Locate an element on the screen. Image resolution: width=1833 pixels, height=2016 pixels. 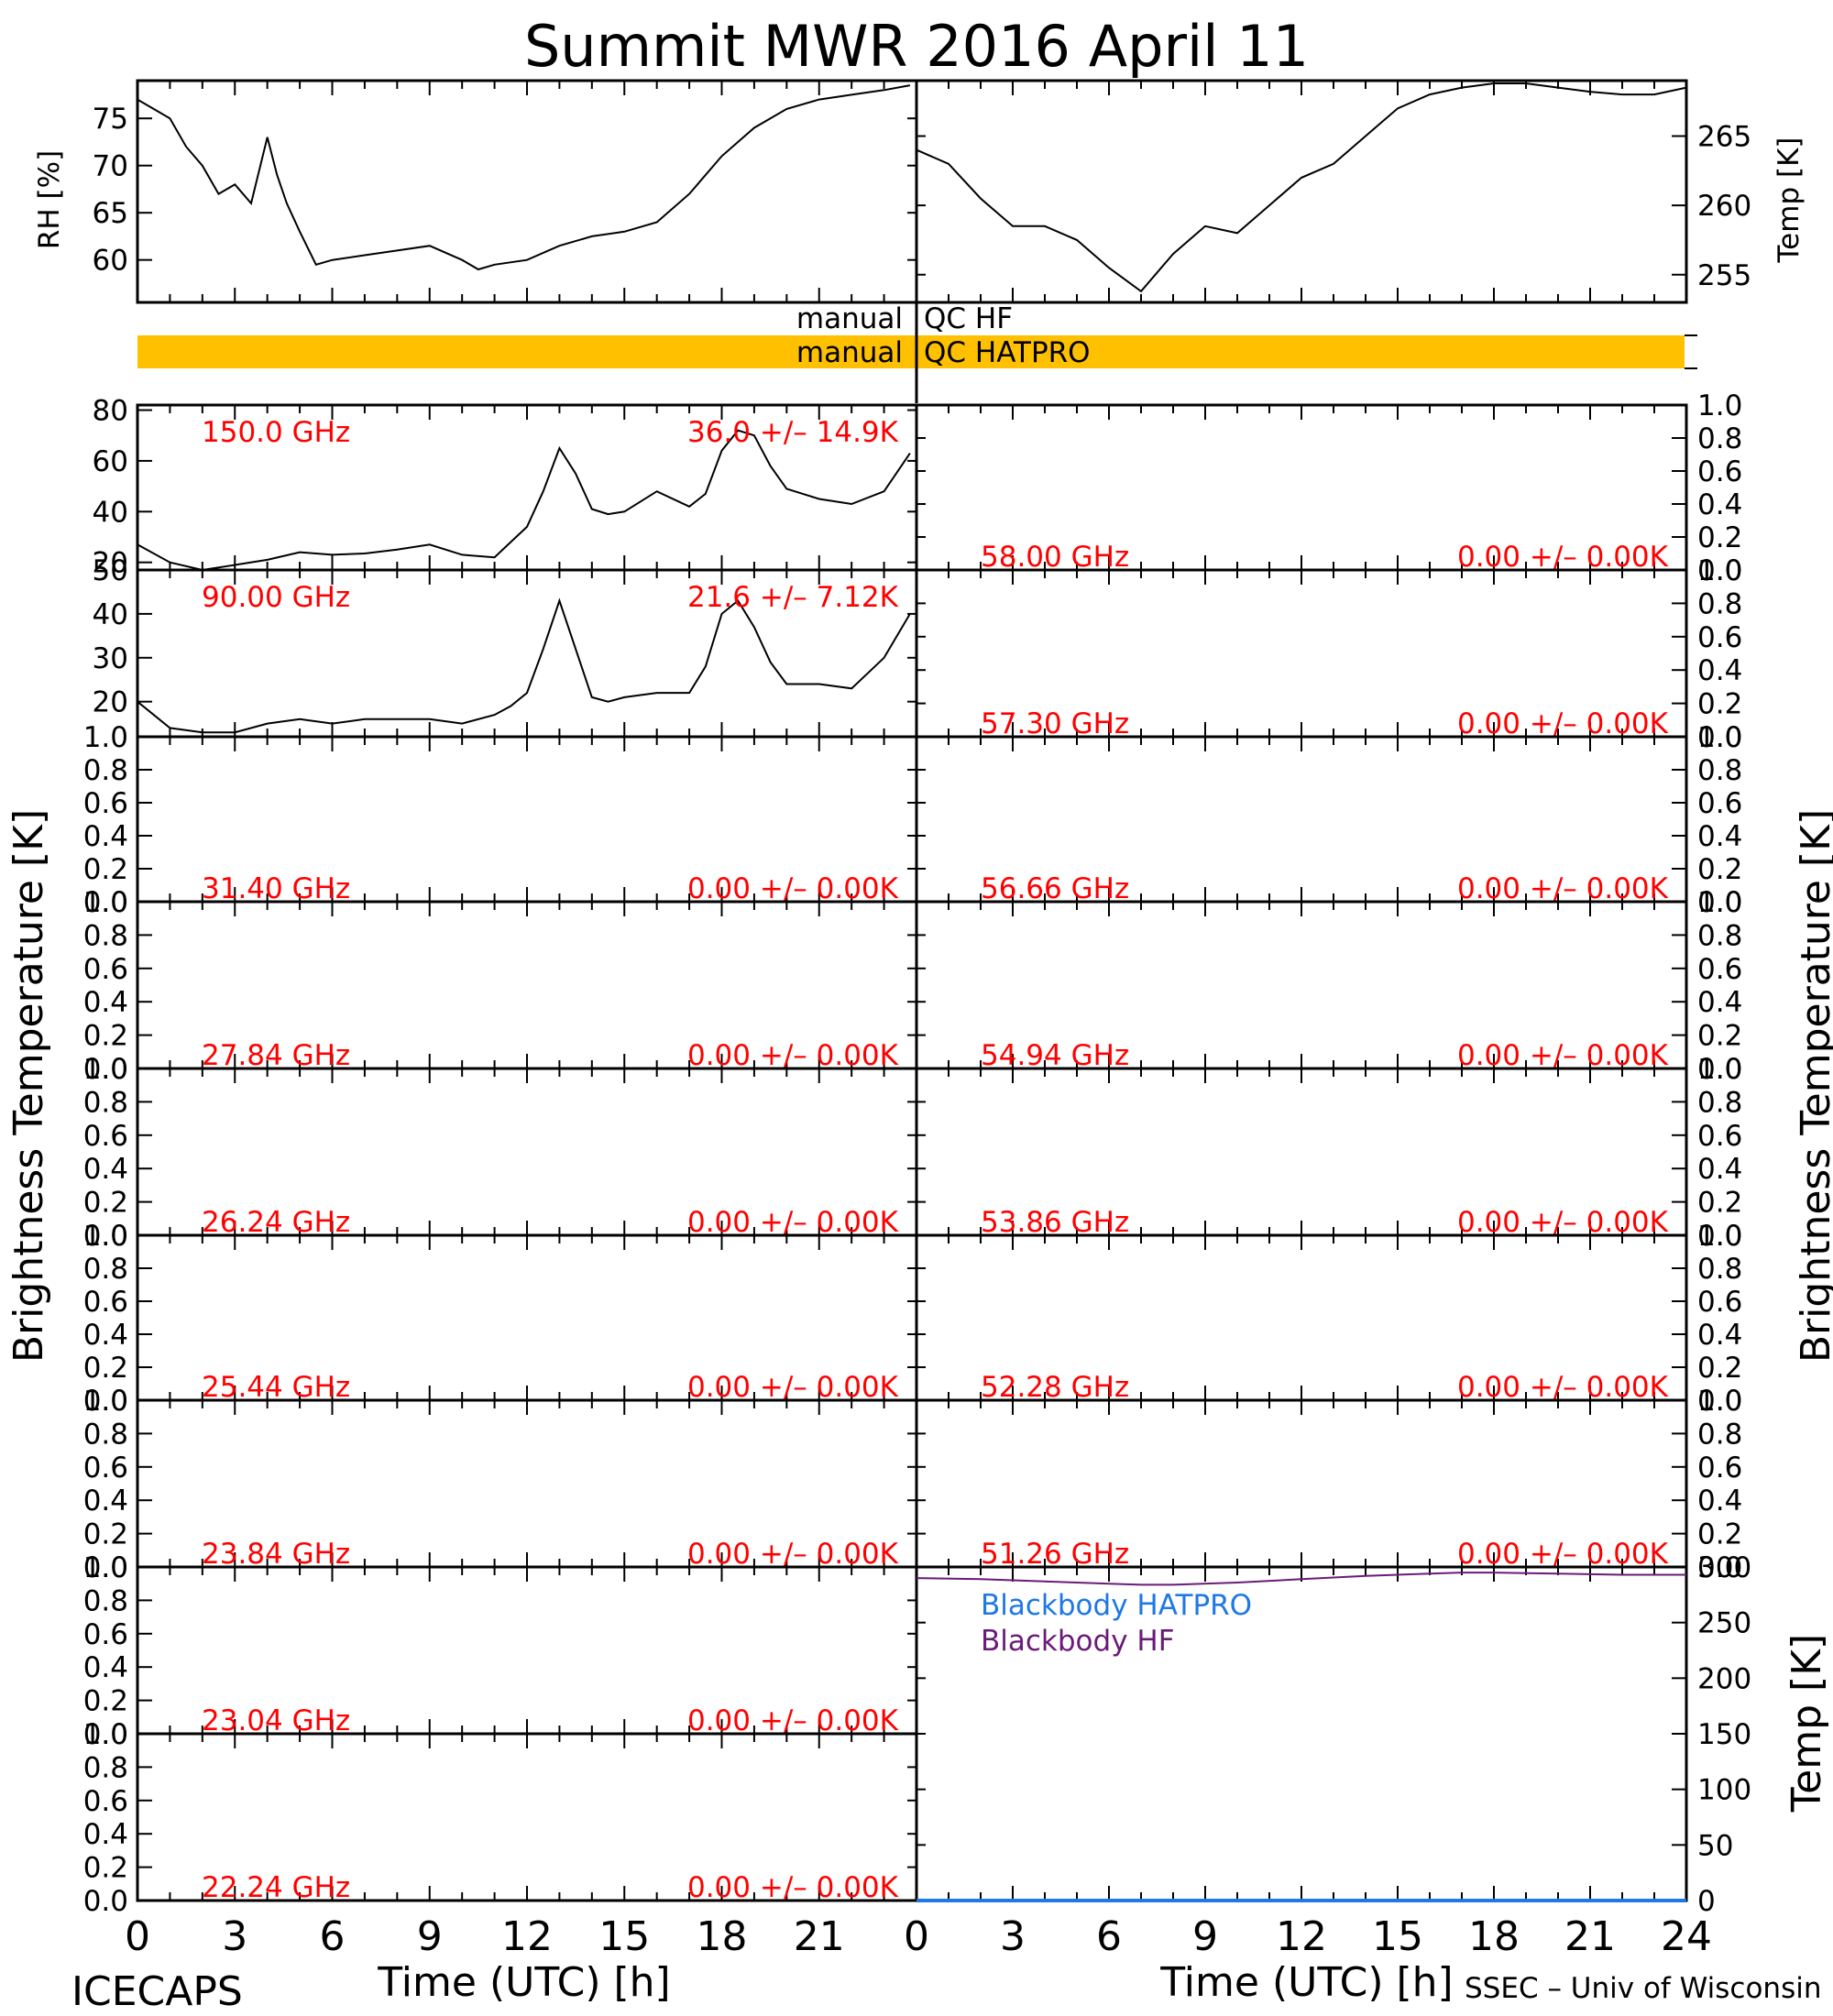
qc-section: manual QC HF manual QC HATPRO is located at coordinates (917, 352).